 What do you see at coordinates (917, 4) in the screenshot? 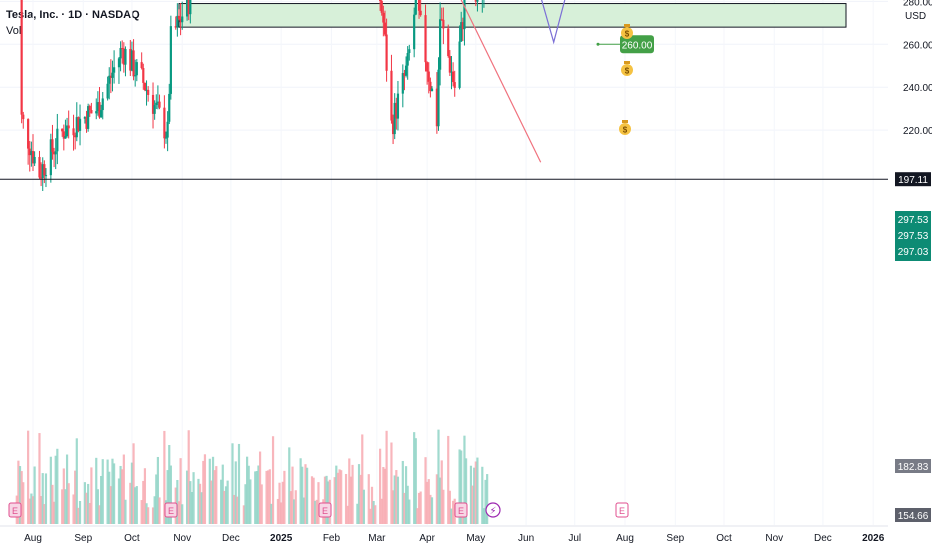
I see `y-tick-label: 280.00` at bounding box center [917, 4].